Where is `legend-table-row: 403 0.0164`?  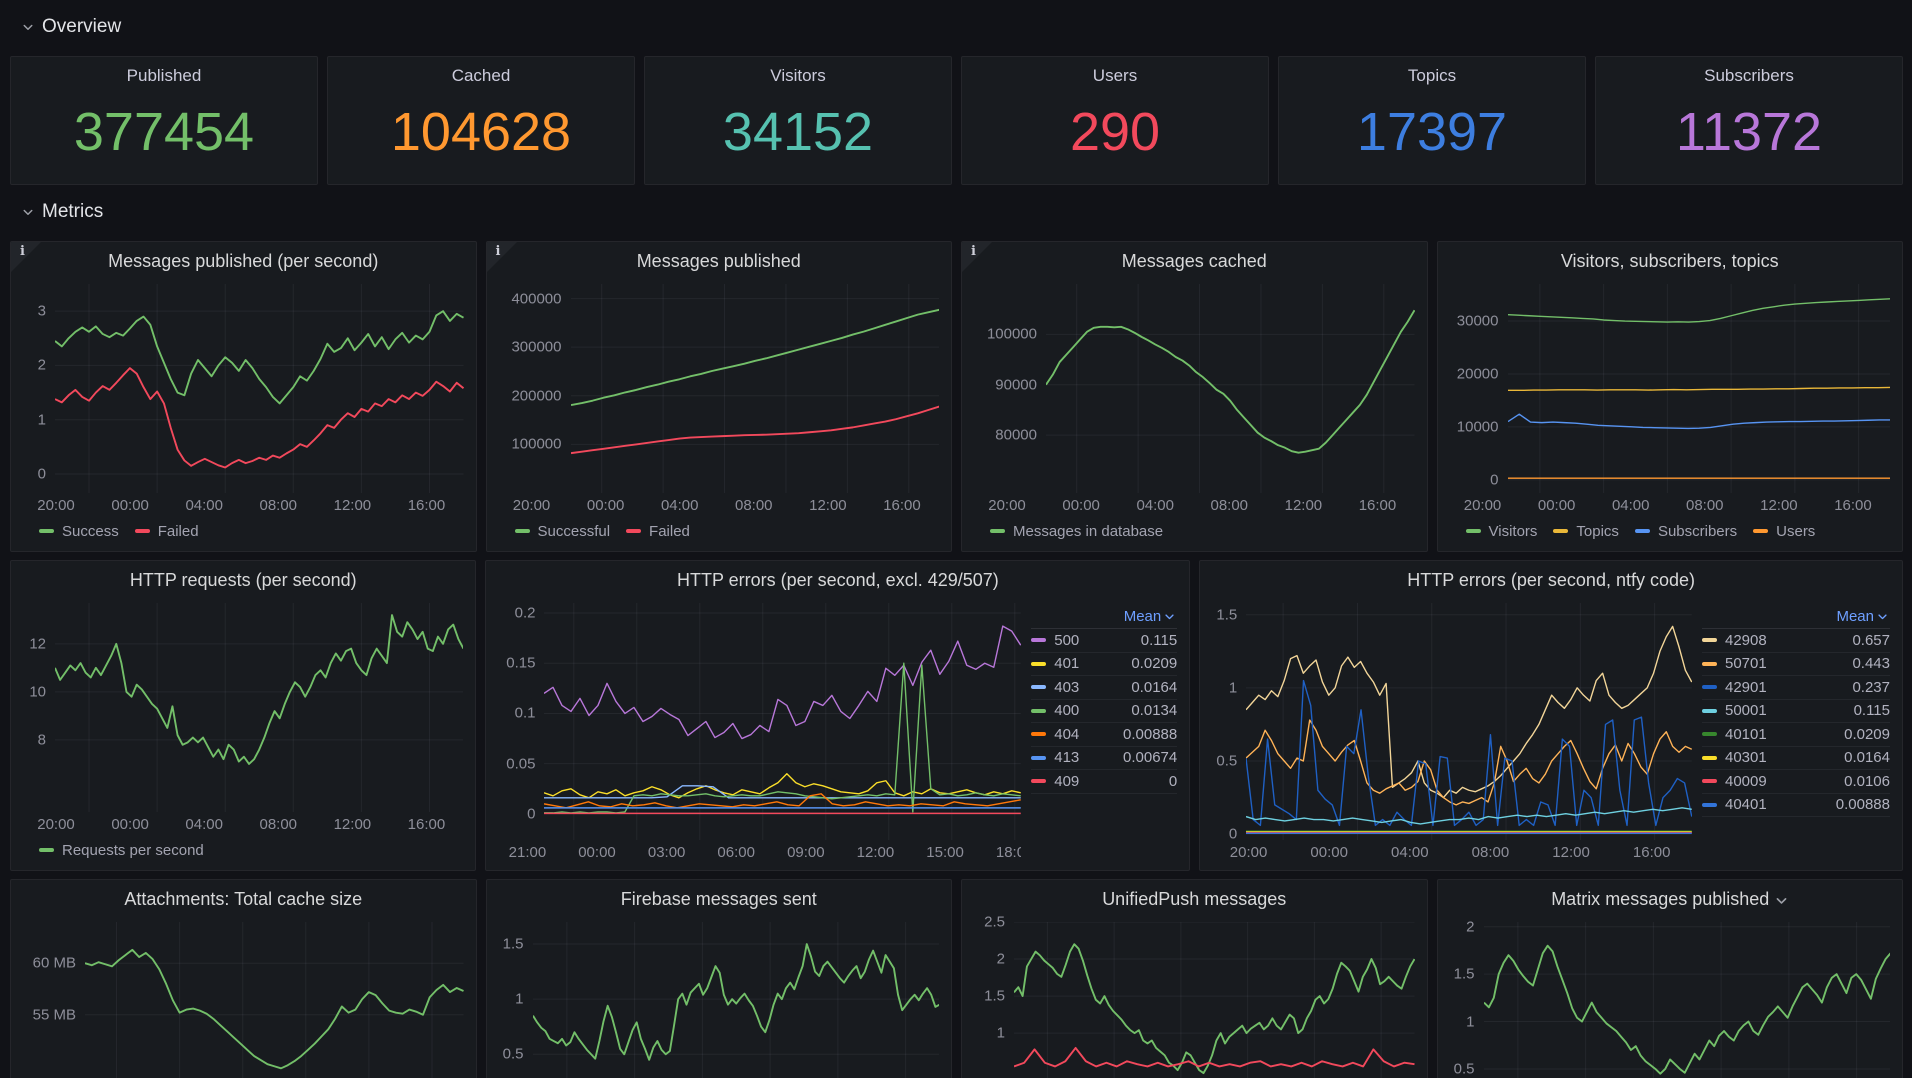 legend-table-row: 403 0.0164 is located at coordinates (1104, 688).